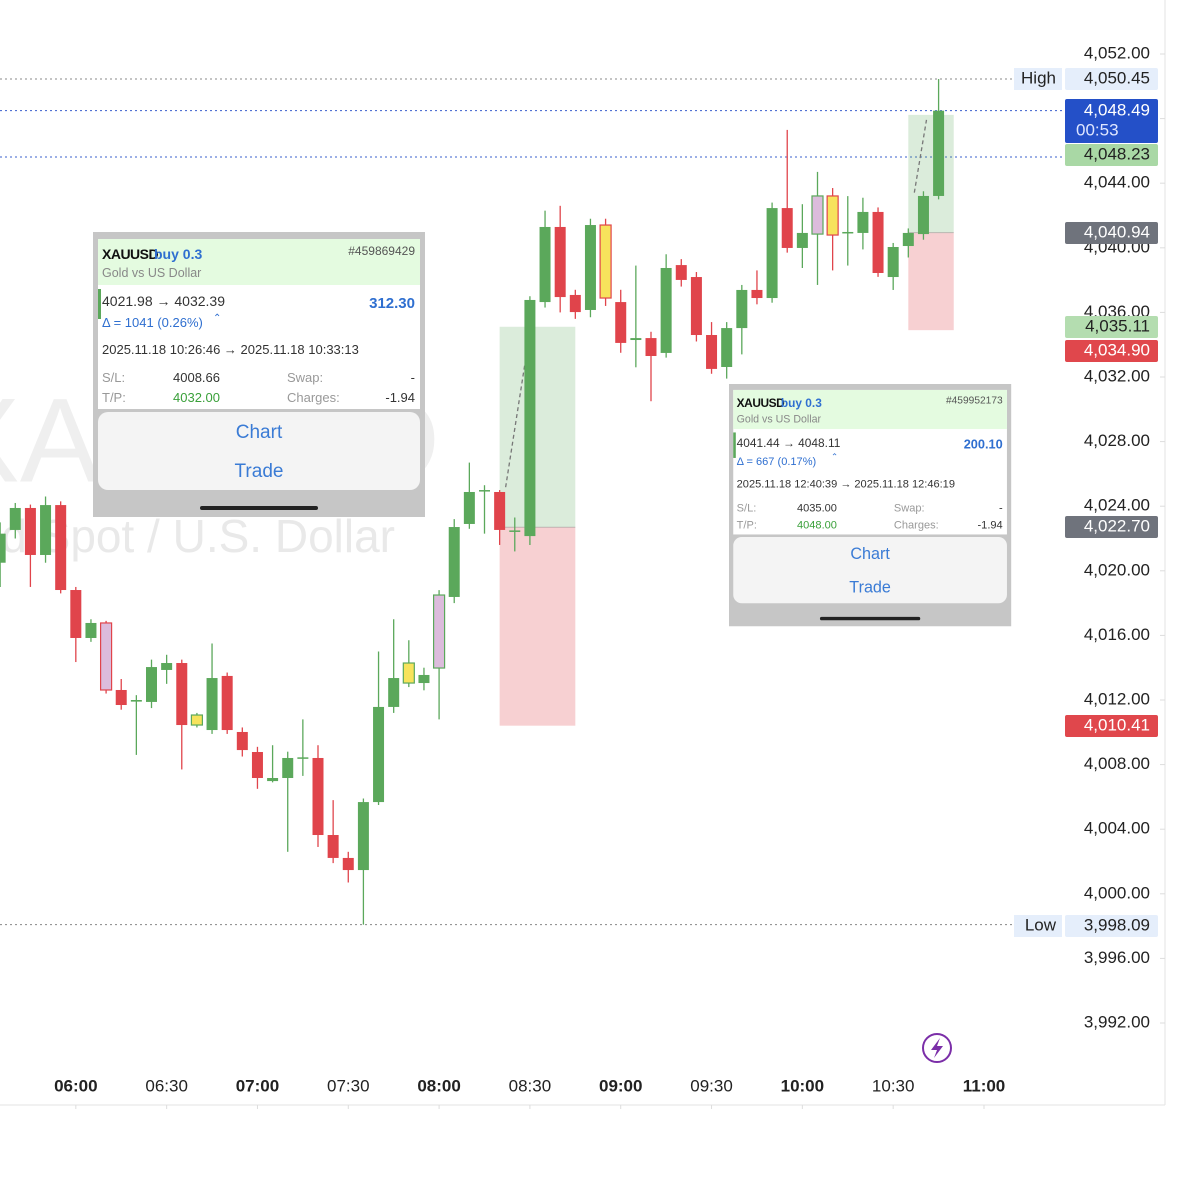 Image resolution: width=1179 pixels, height=1200 pixels. What do you see at coordinates (974, 400) in the screenshot?
I see `ticket: #459952173` at bounding box center [974, 400].